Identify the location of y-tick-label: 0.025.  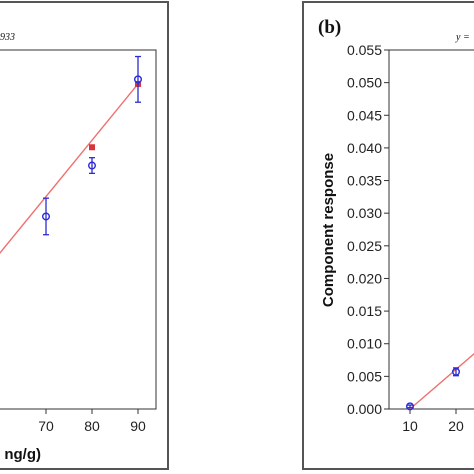
(364, 246).